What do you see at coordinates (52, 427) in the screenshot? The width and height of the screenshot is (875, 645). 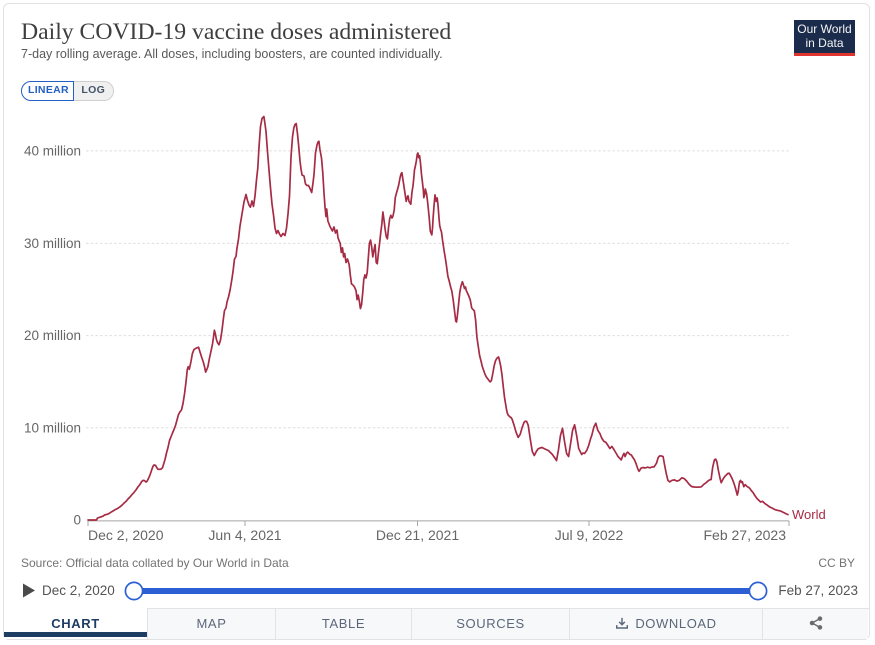 I see `svg-text: 10 million` at bounding box center [52, 427].